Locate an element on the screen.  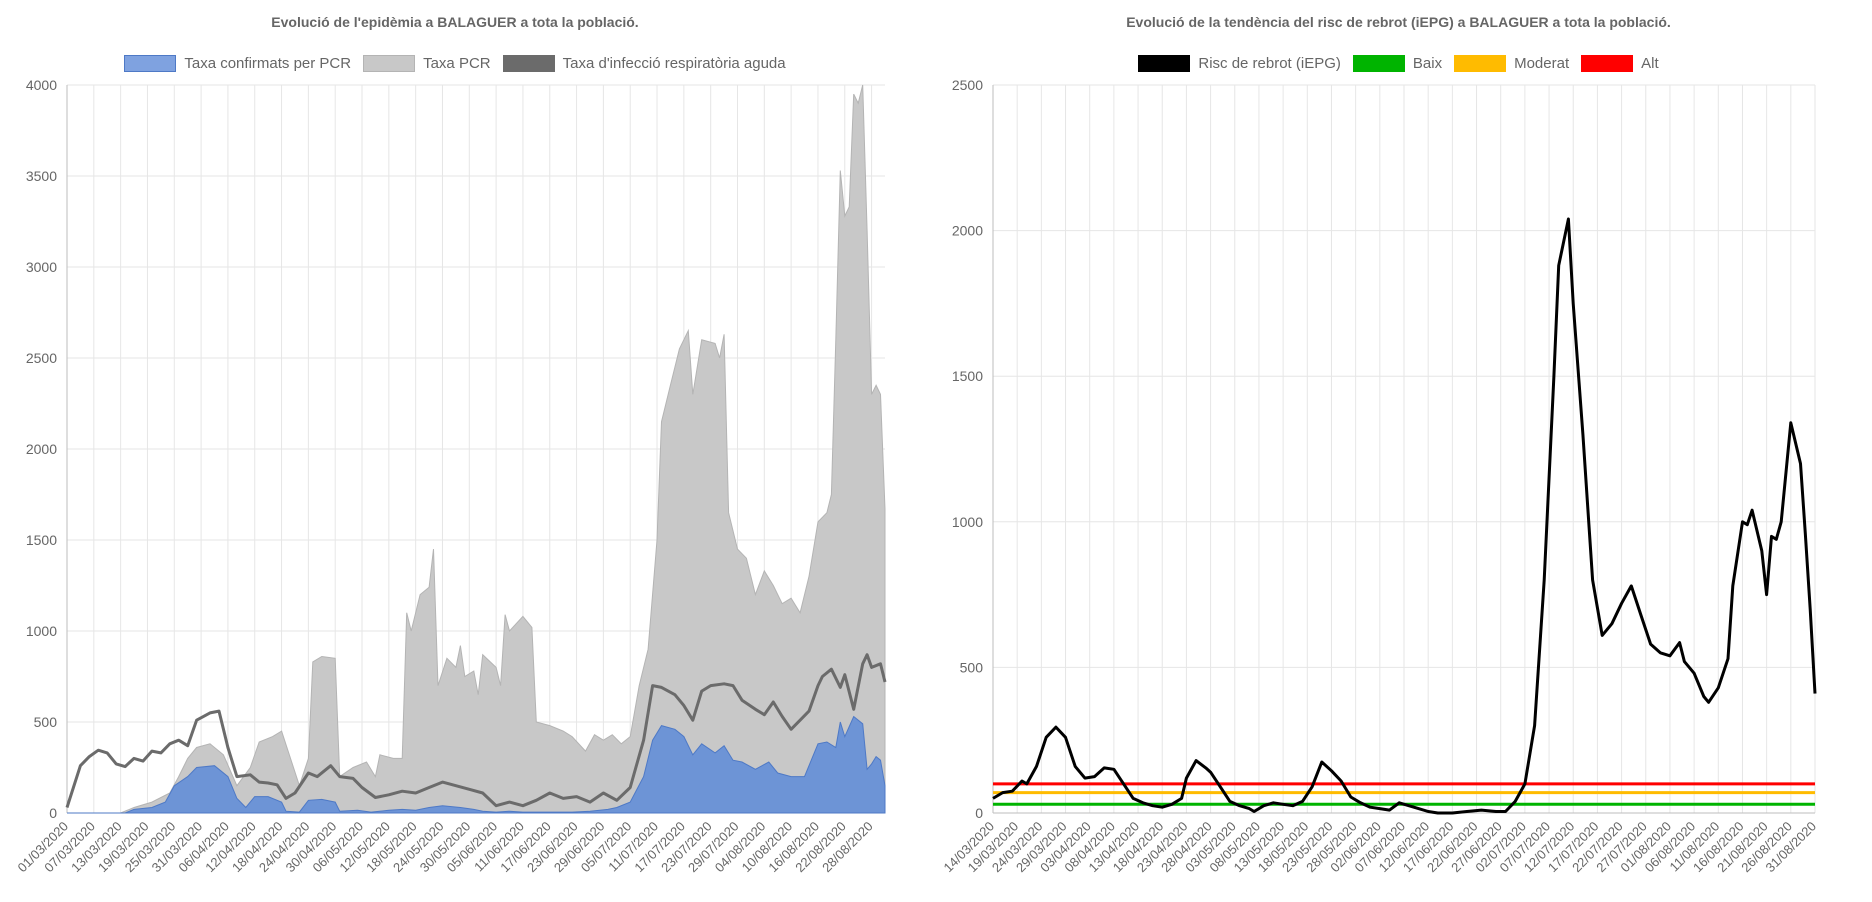
legend-item-pcr-confirmed: Taxa confirmats per PCR is located at coordinates (237, 63).